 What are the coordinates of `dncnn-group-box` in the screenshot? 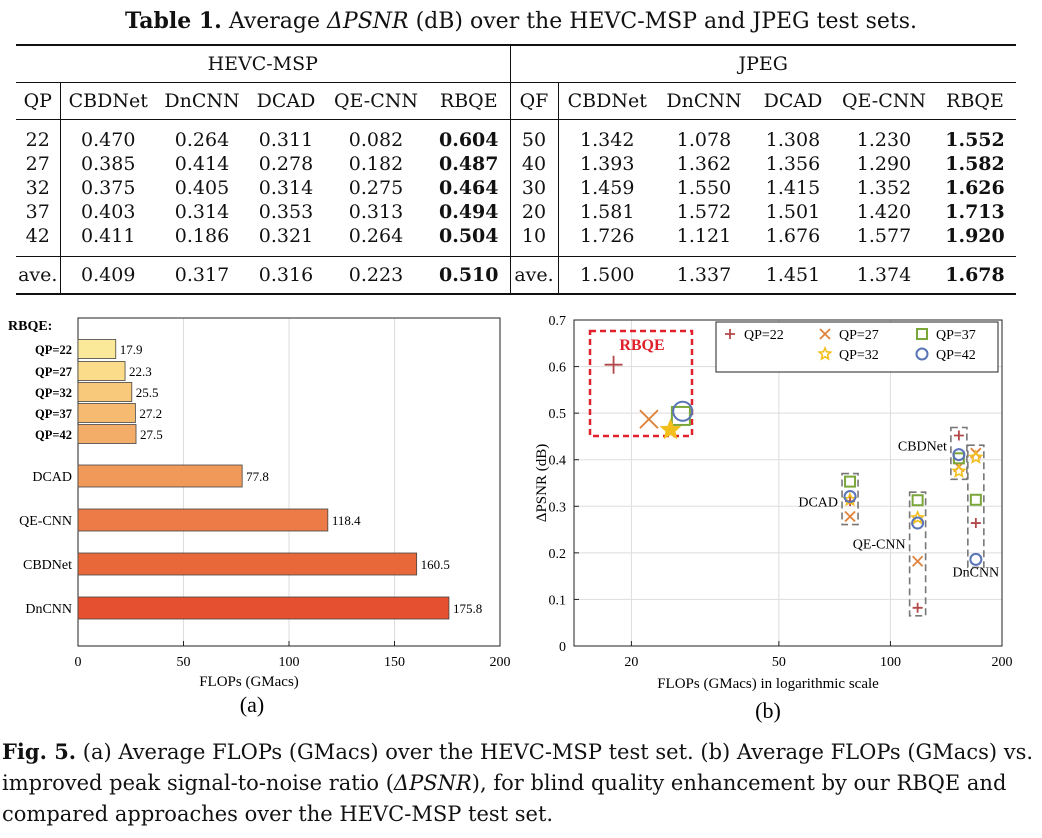 It's located at (976, 506).